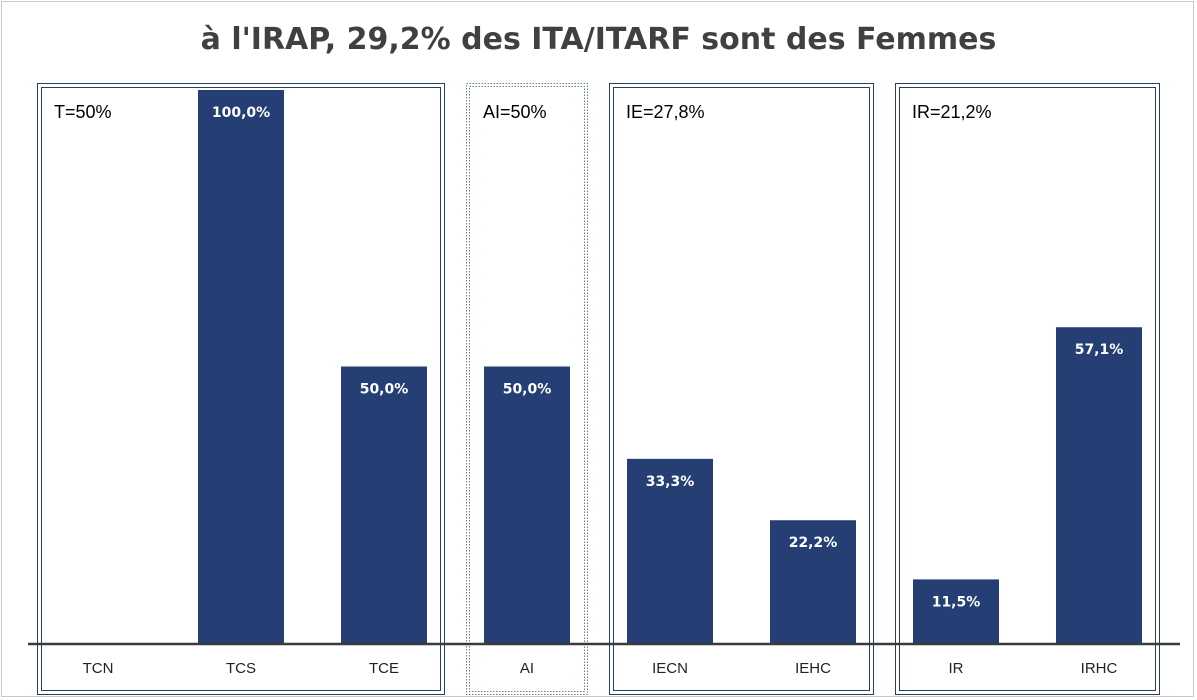 The image size is (1197, 700). What do you see at coordinates (241, 366) in the screenshot?
I see `bar-tcs` at bounding box center [241, 366].